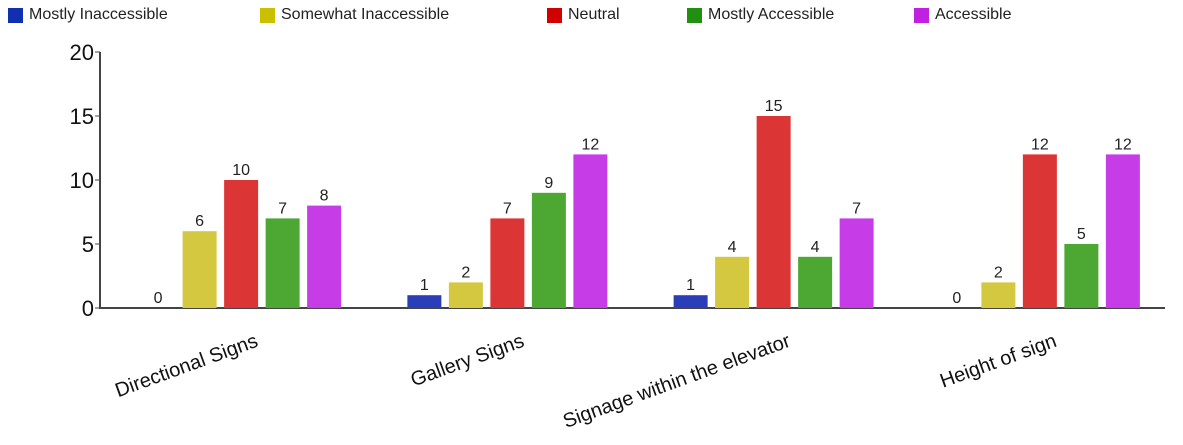 The height and width of the screenshot is (445, 1183). What do you see at coordinates (771, 14) in the screenshot?
I see `legend-label: Mostly Accessible` at bounding box center [771, 14].